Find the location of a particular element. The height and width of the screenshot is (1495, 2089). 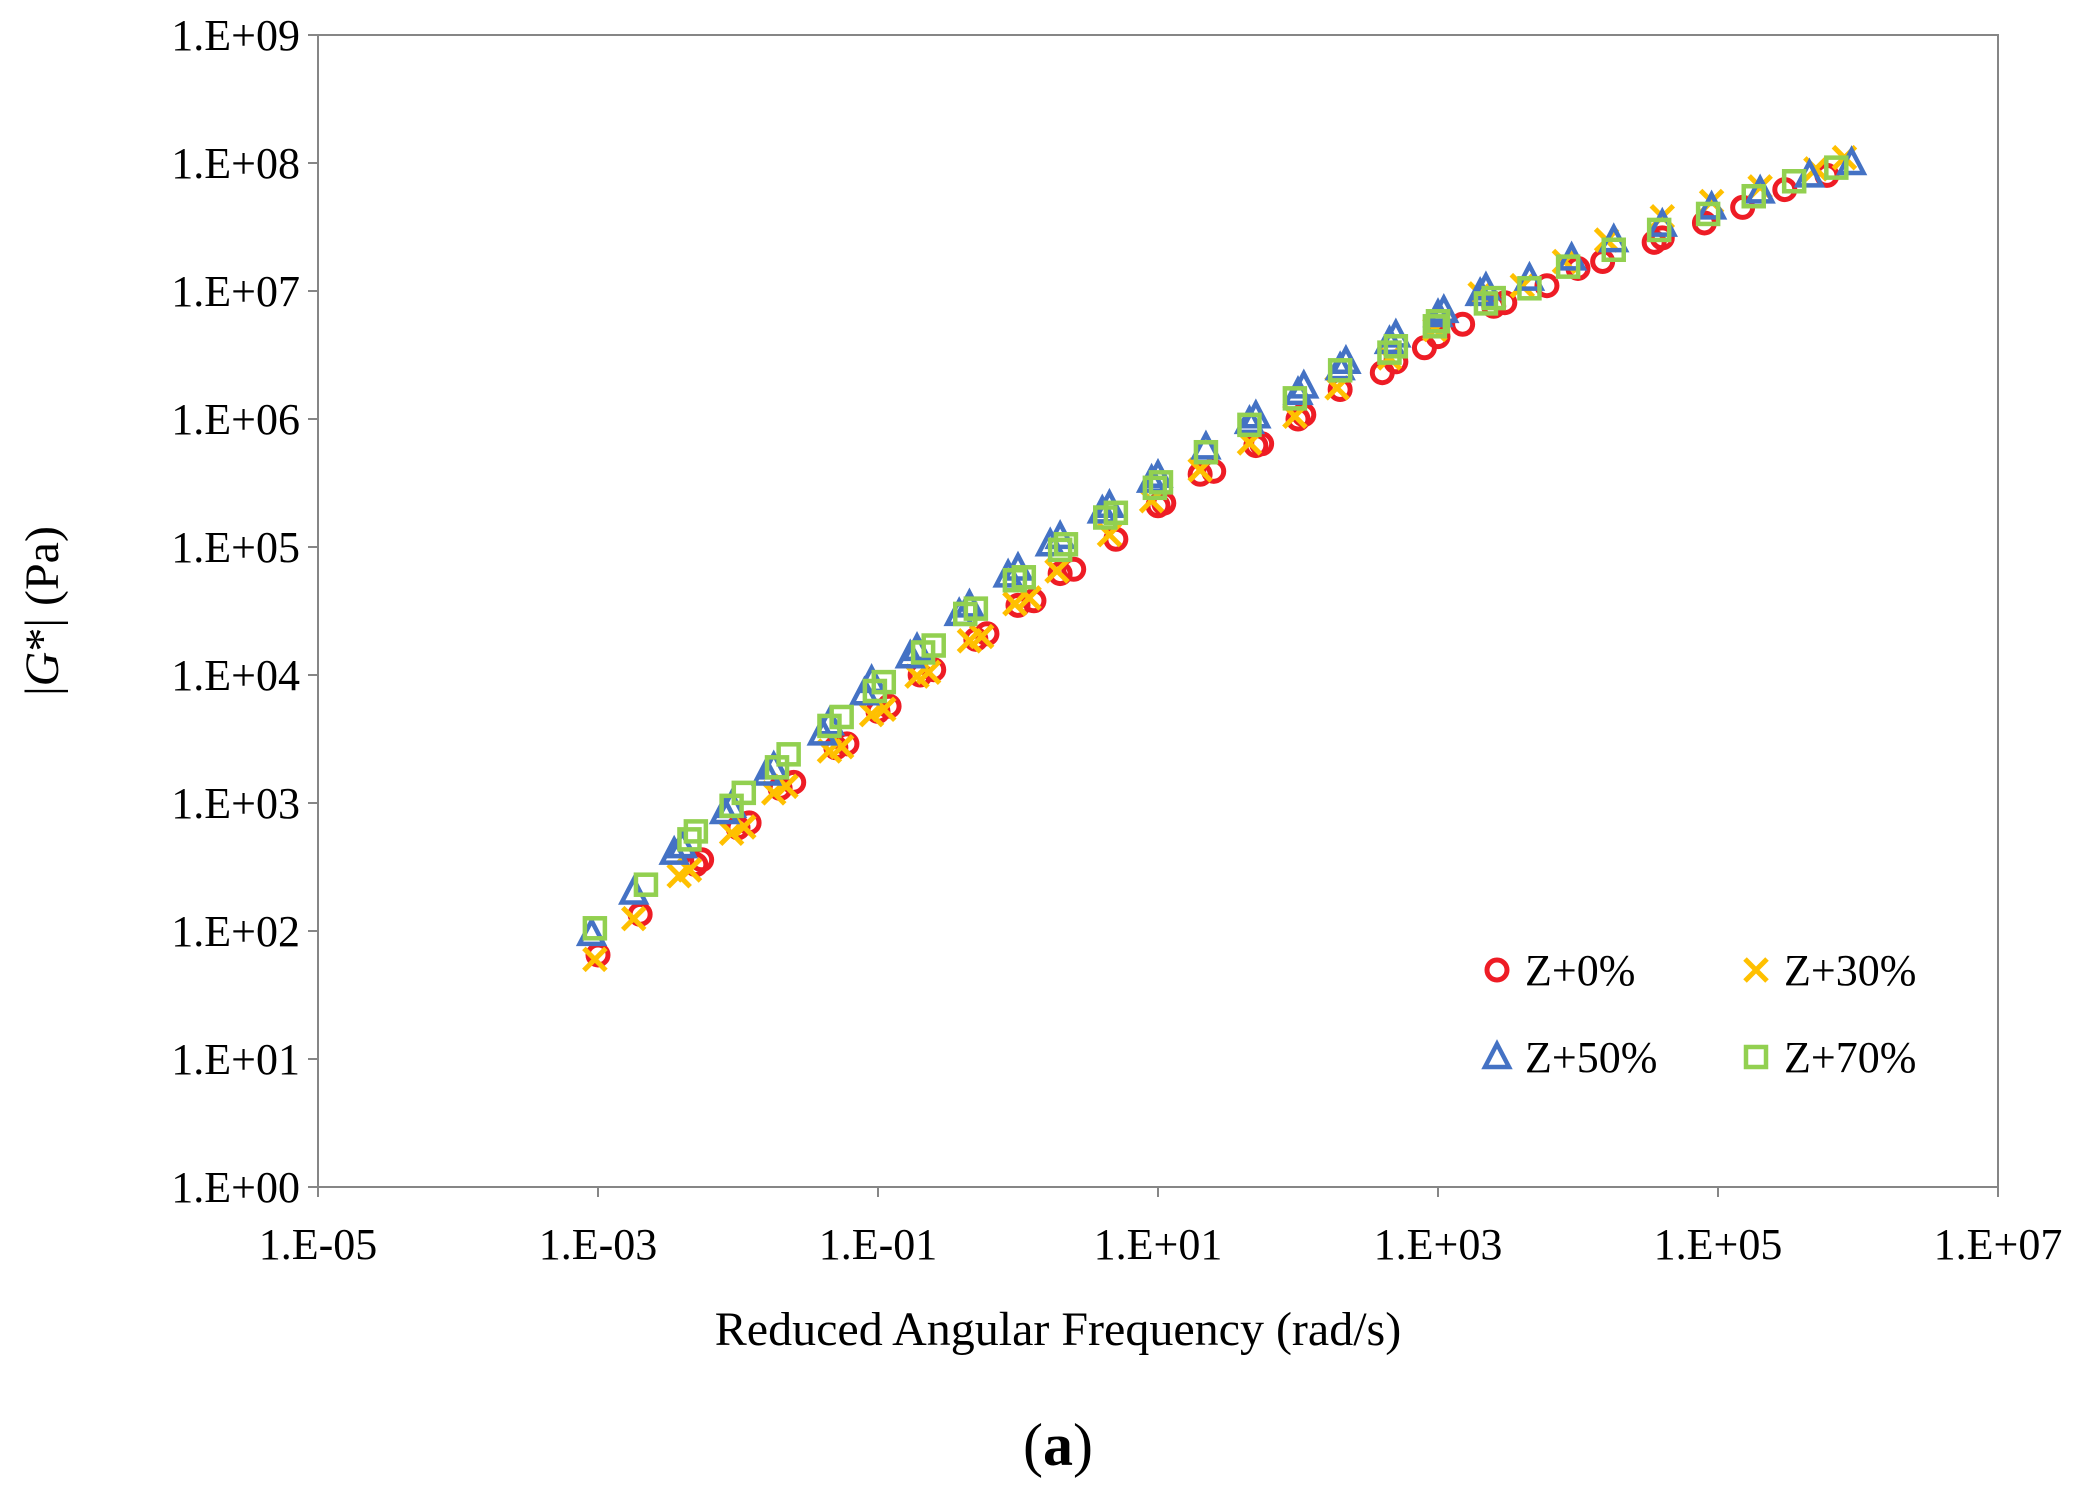

panel-label-letter: a is located at coordinates (1058, 1445).